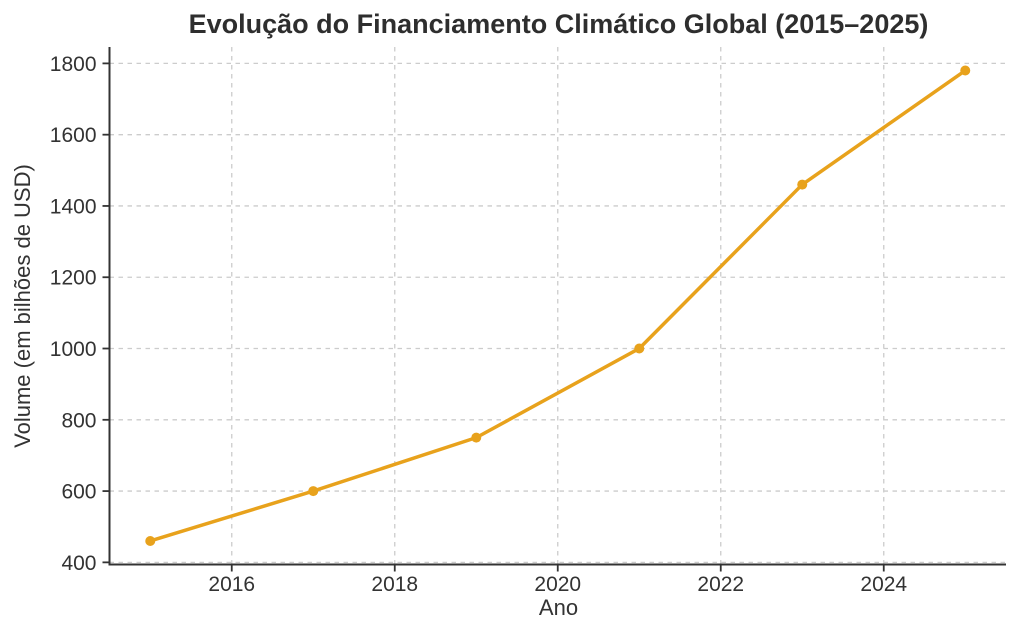 The height and width of the screenshot is (640, 1024). Describe the element at coordinates (73, 278) in the screenshot. I see `y-tick-label: 1200` at that location.